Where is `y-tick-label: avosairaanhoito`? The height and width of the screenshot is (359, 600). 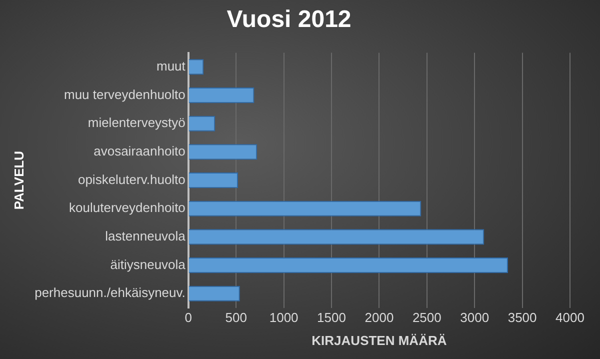
y-tick-label: avosairaanhoito is located at coordinates (140, 151).